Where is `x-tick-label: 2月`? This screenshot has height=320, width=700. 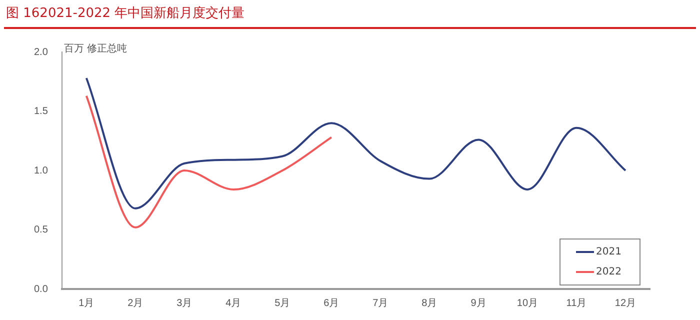
x-tick-label: 2月 is located at coordinates (136, 303).